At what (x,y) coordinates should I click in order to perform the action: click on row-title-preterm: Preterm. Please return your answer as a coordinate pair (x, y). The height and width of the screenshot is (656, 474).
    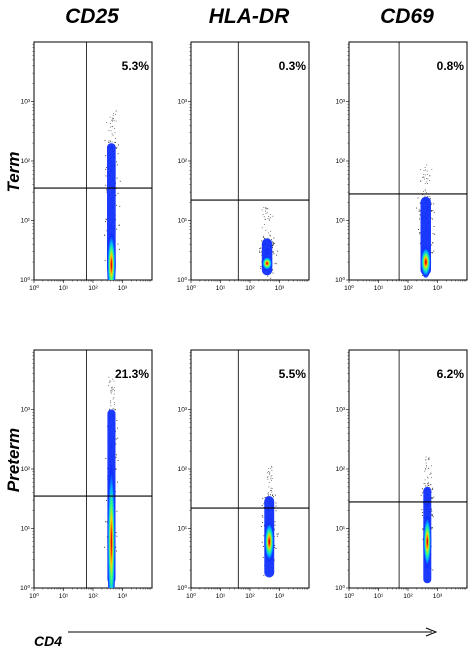
    Looking at the image, I should click on (13, 460).